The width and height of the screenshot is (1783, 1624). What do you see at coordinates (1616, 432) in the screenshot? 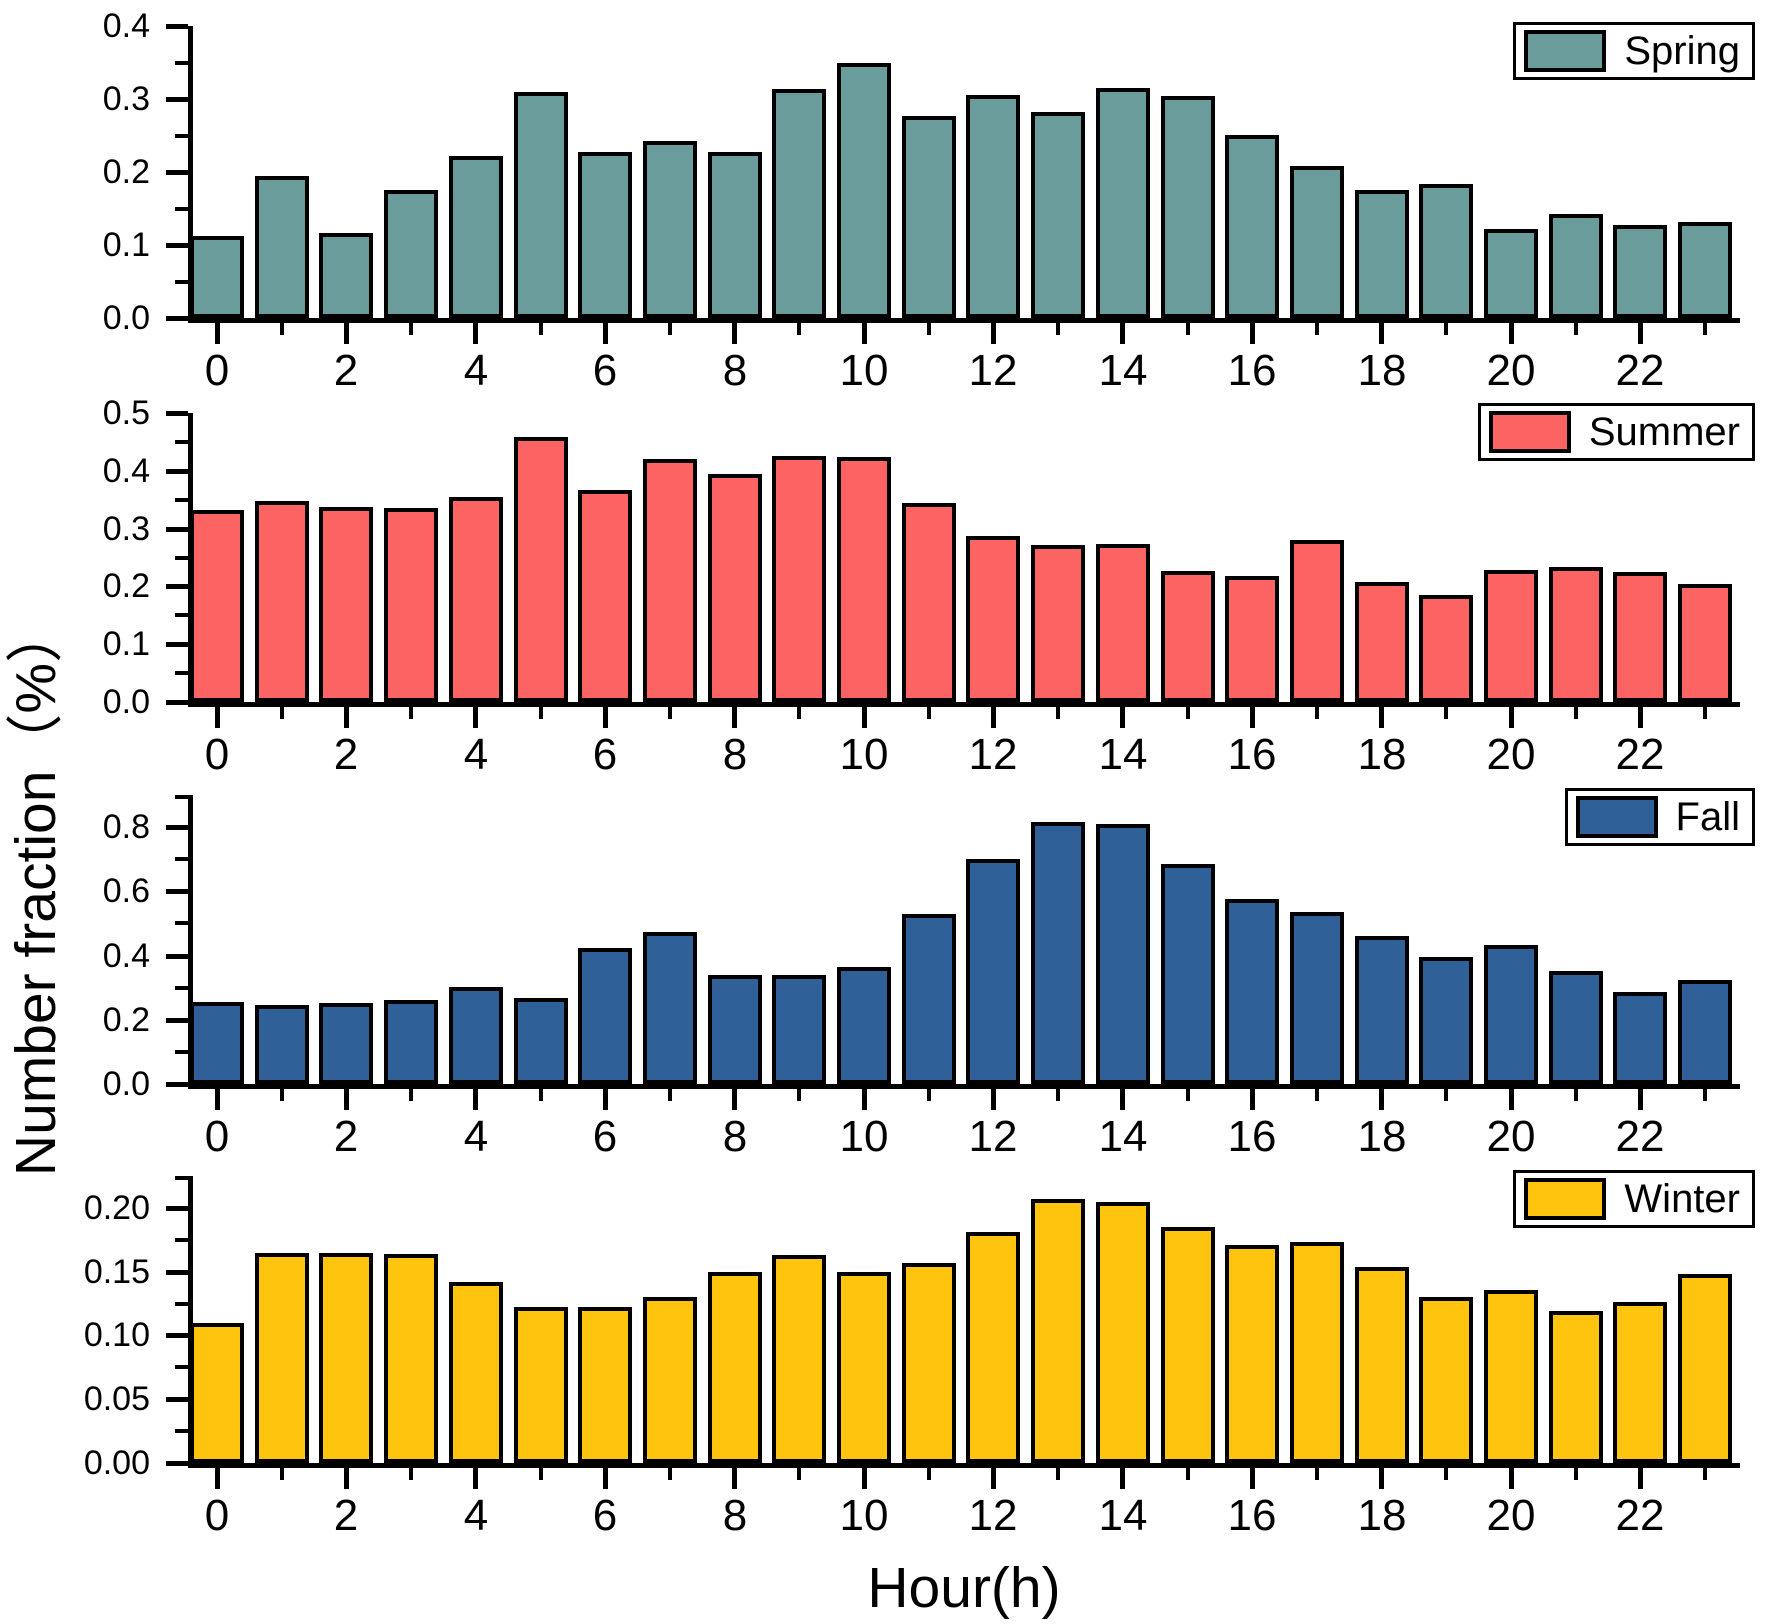
I see `legend-summer: Summer` at bounding box center [1616, 432].